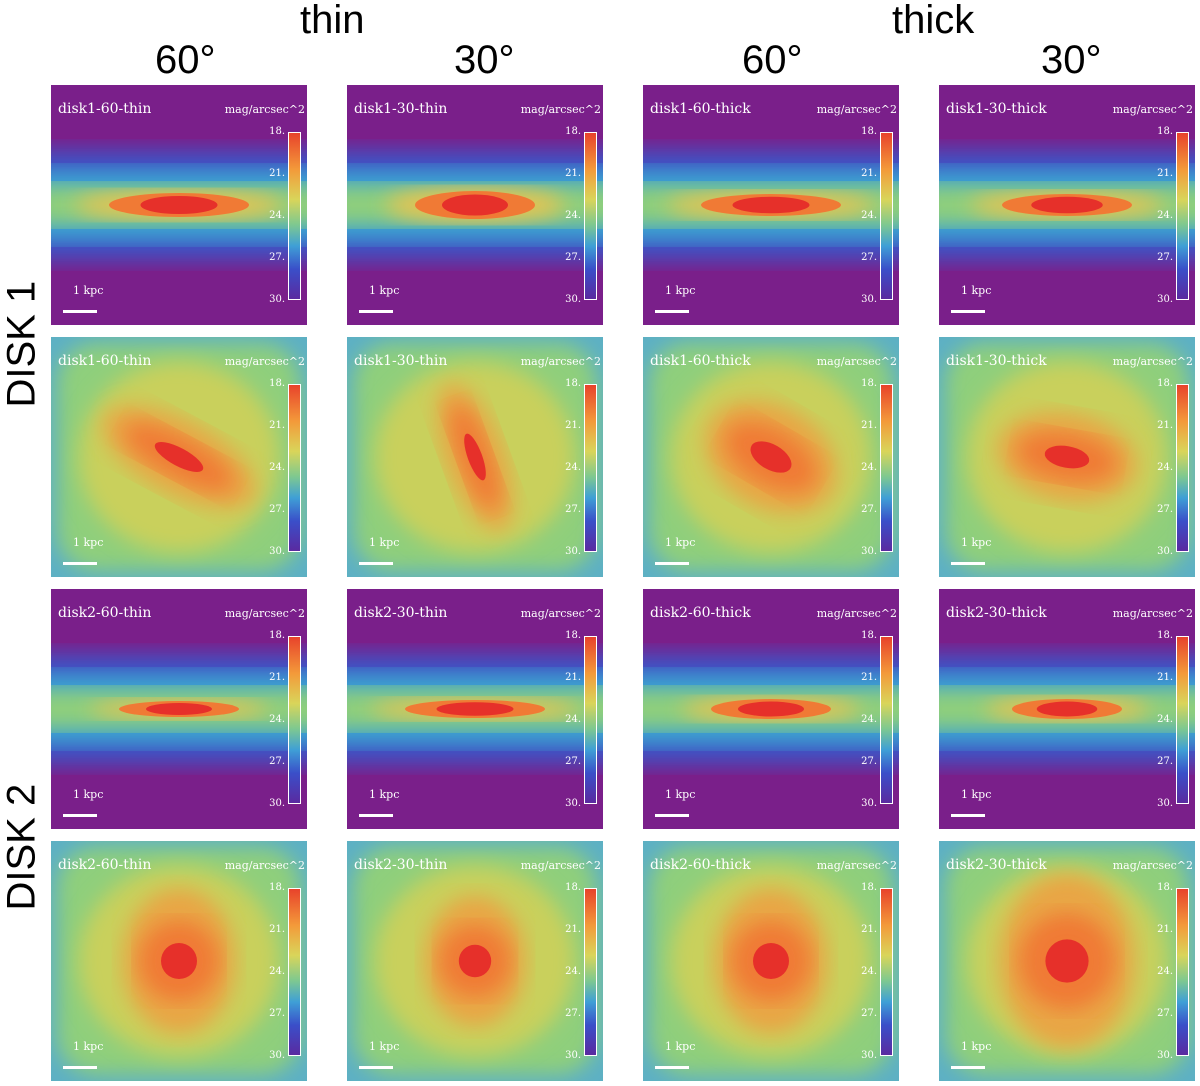  What do you see at coordinates (1071, 60) in the screenshot?
I see `header-angle-4: 30°` at bounding box center [1071, 60].